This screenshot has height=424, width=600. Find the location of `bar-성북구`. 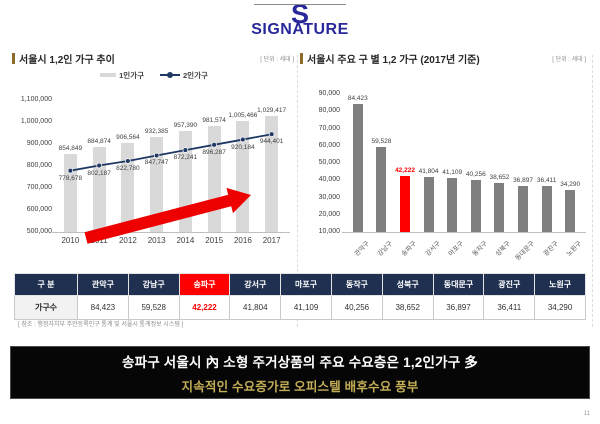

bar-성북구 is located at coordinates (499, 207).